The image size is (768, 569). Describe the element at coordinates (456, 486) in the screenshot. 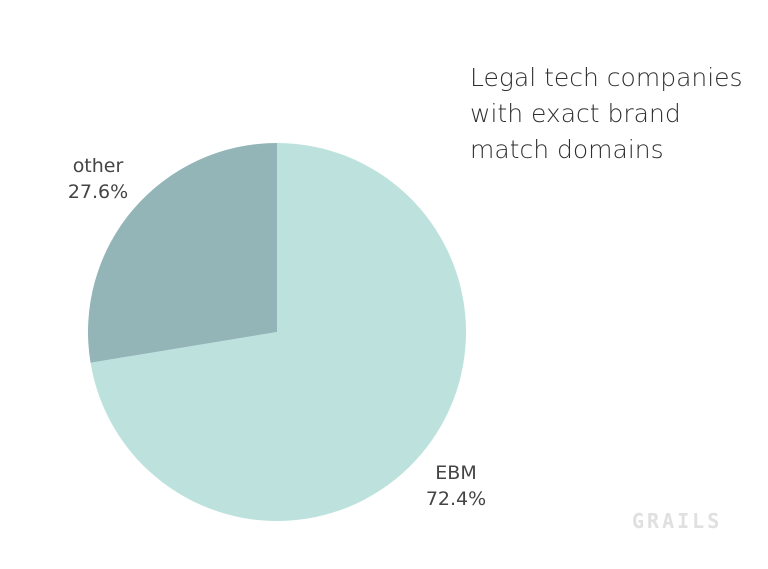

I see `slice-label-ebm: EBM 72.4%` at that location.